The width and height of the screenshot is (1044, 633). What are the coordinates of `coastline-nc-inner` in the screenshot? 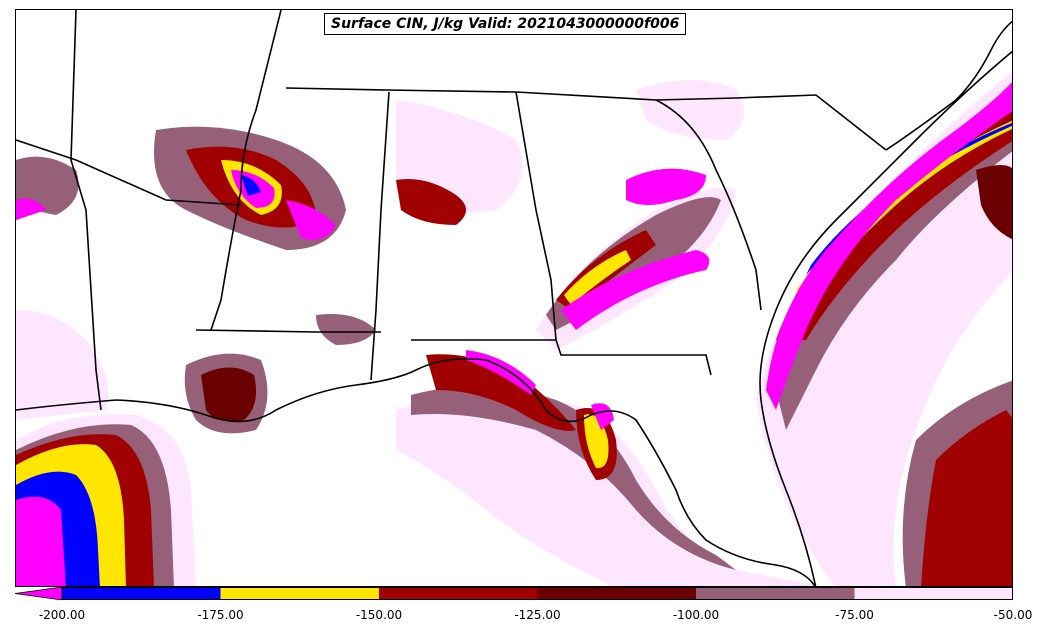 It's located at (948, 85).